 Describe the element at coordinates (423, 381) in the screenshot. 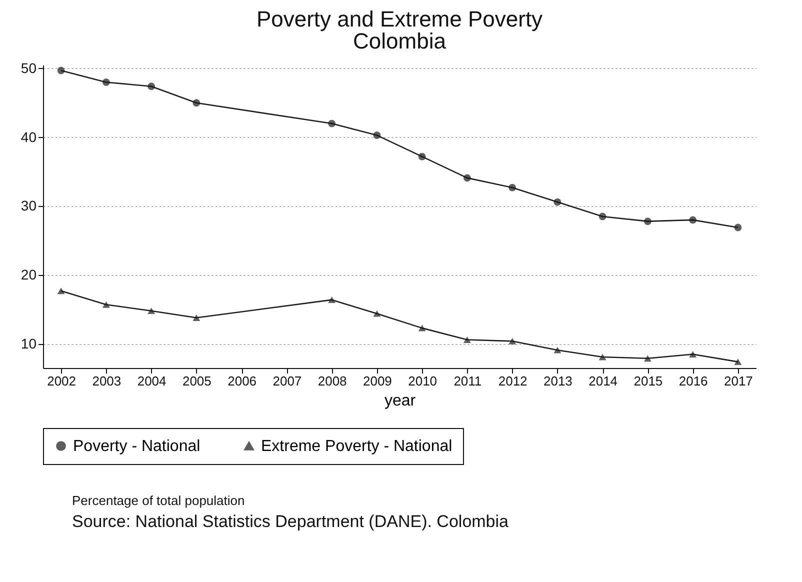

I see `x-tick-label: 2010` at that location.